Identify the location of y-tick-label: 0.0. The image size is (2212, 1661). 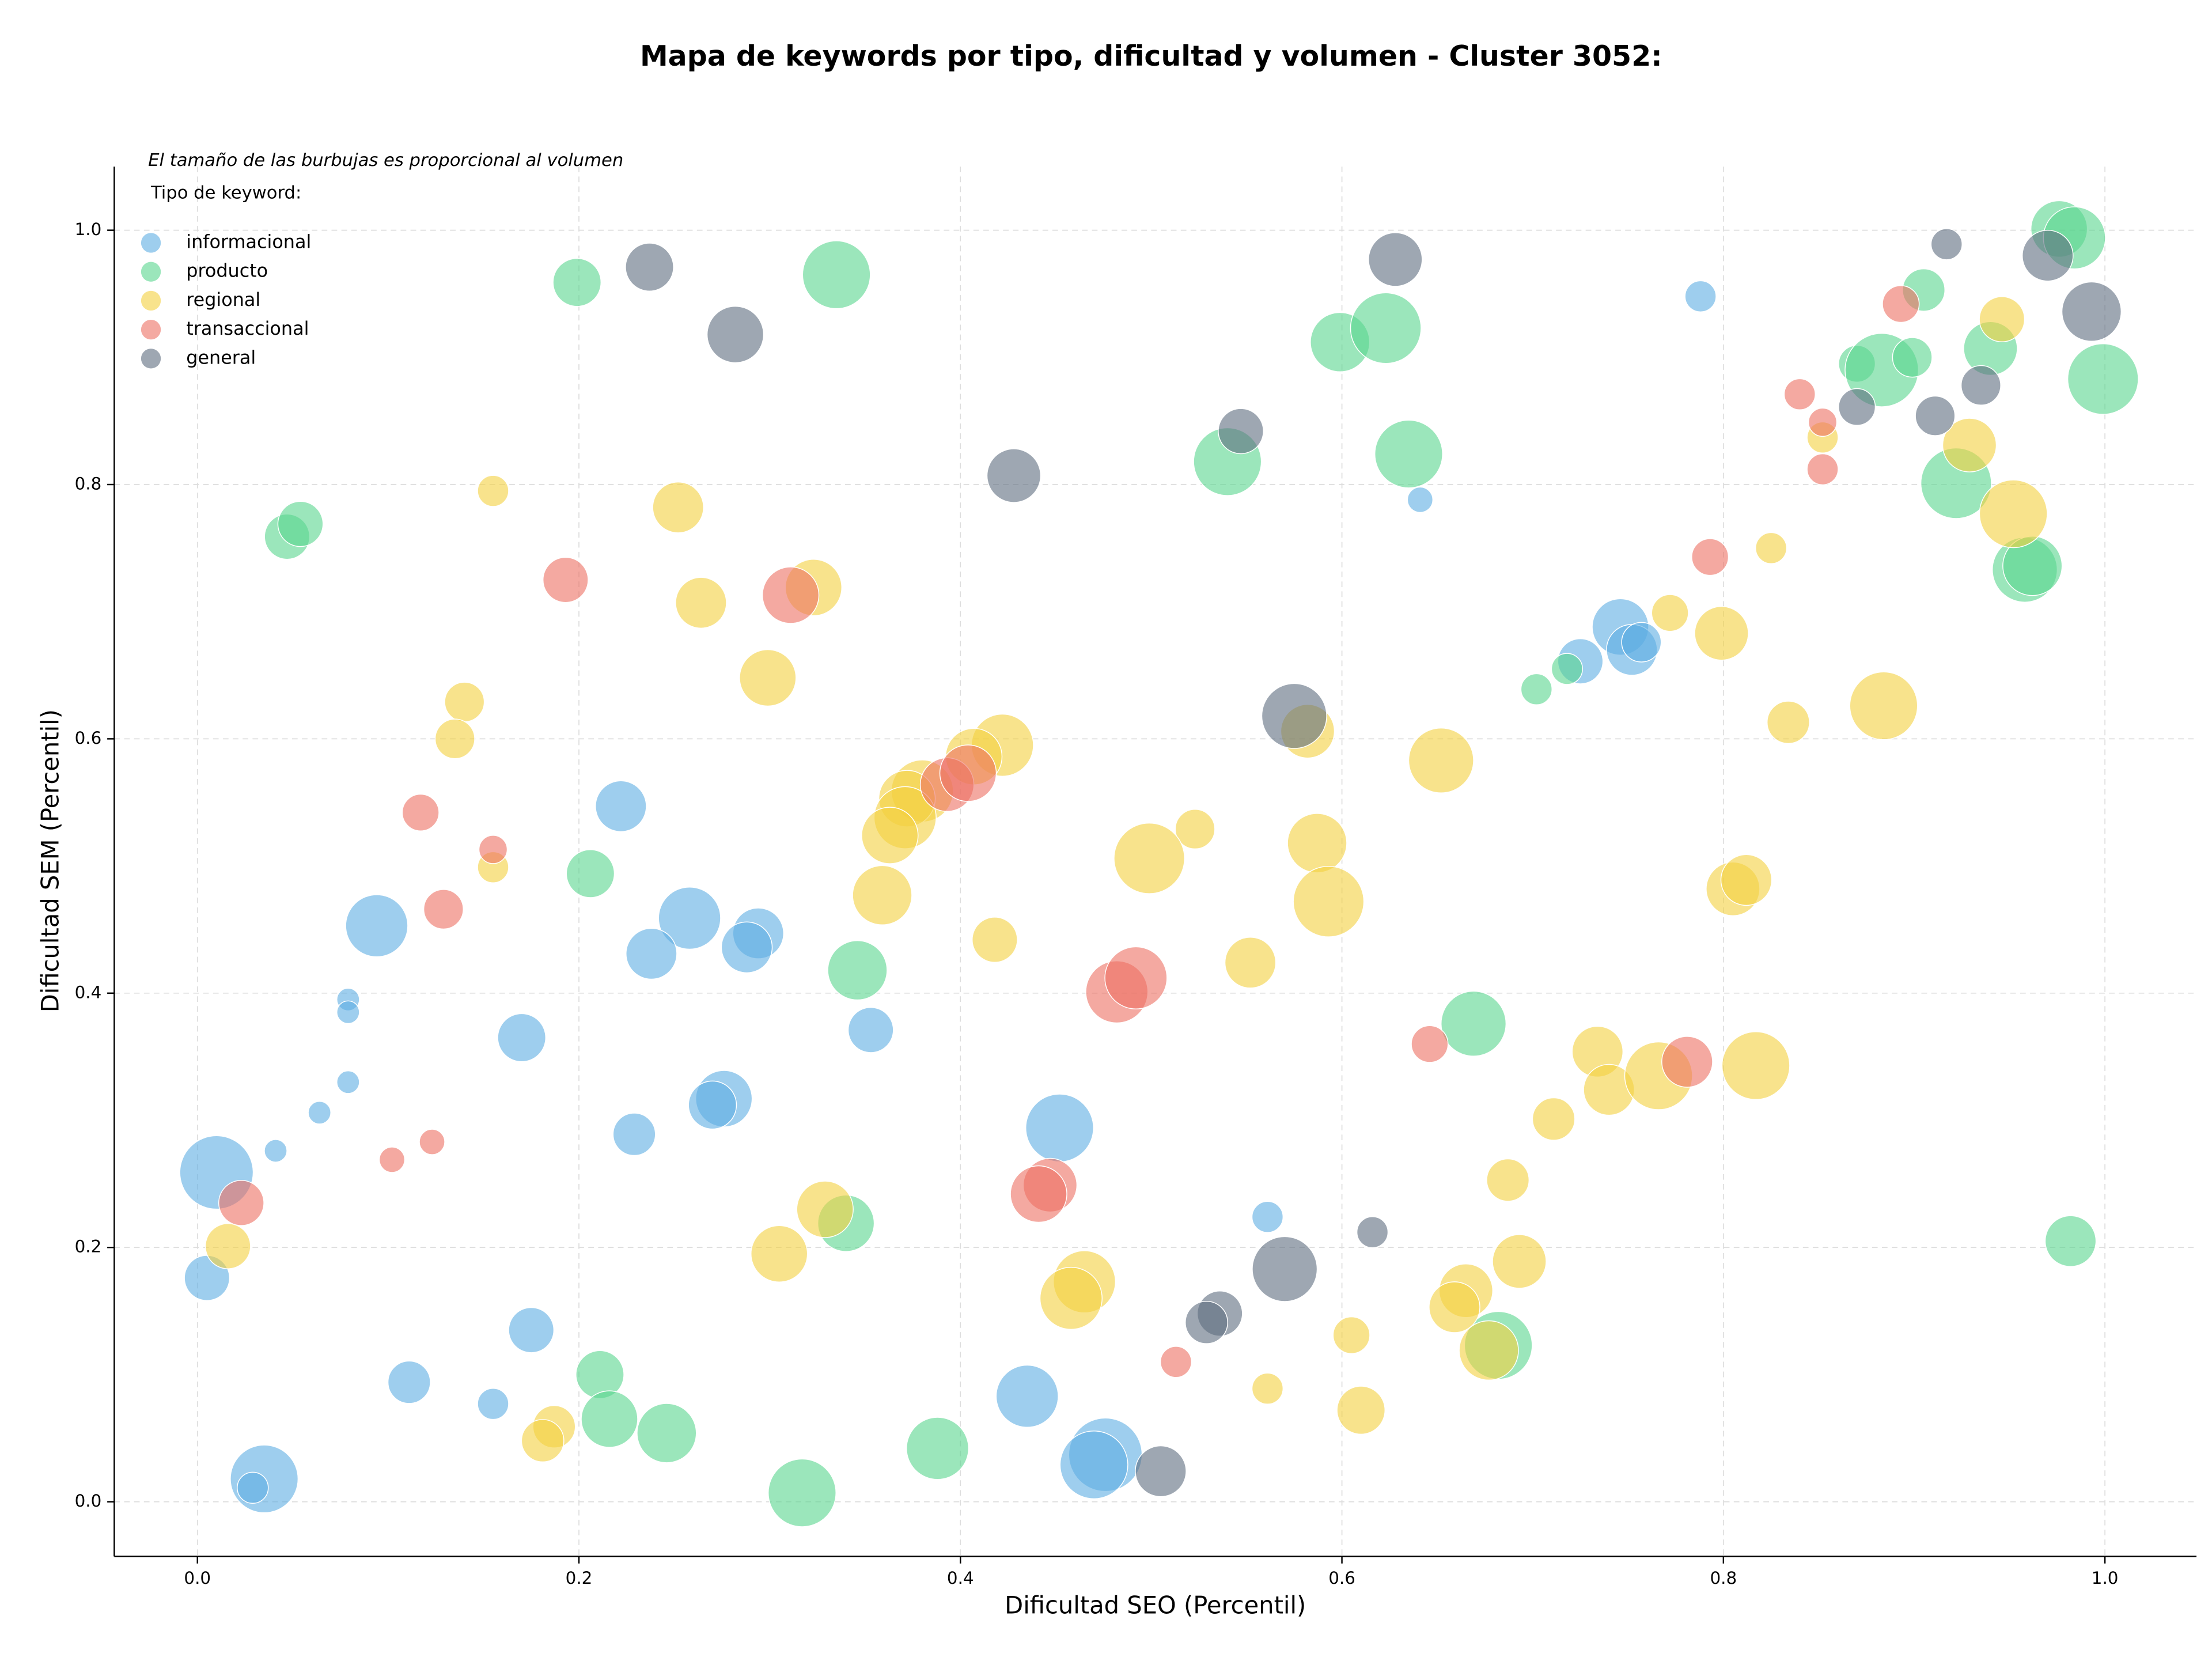
(88, 1501).